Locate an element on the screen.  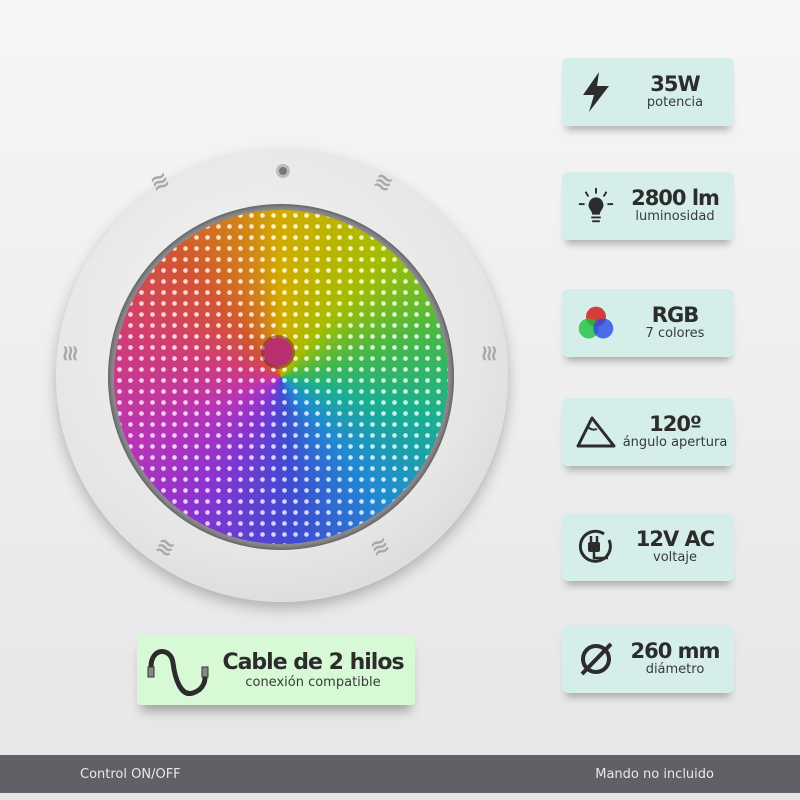
cable-label: conexión compatible is located at coordinates (313, 682).